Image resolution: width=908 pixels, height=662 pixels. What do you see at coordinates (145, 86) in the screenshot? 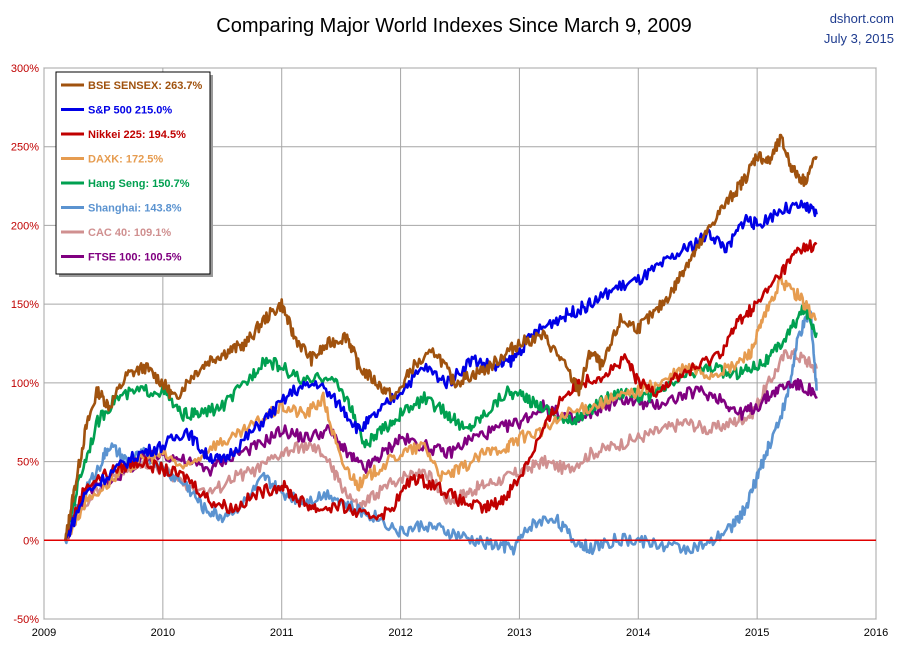
I see `legend-entry-label: BSE SENSEX: 263.7%` at bounding box center [145, 86].